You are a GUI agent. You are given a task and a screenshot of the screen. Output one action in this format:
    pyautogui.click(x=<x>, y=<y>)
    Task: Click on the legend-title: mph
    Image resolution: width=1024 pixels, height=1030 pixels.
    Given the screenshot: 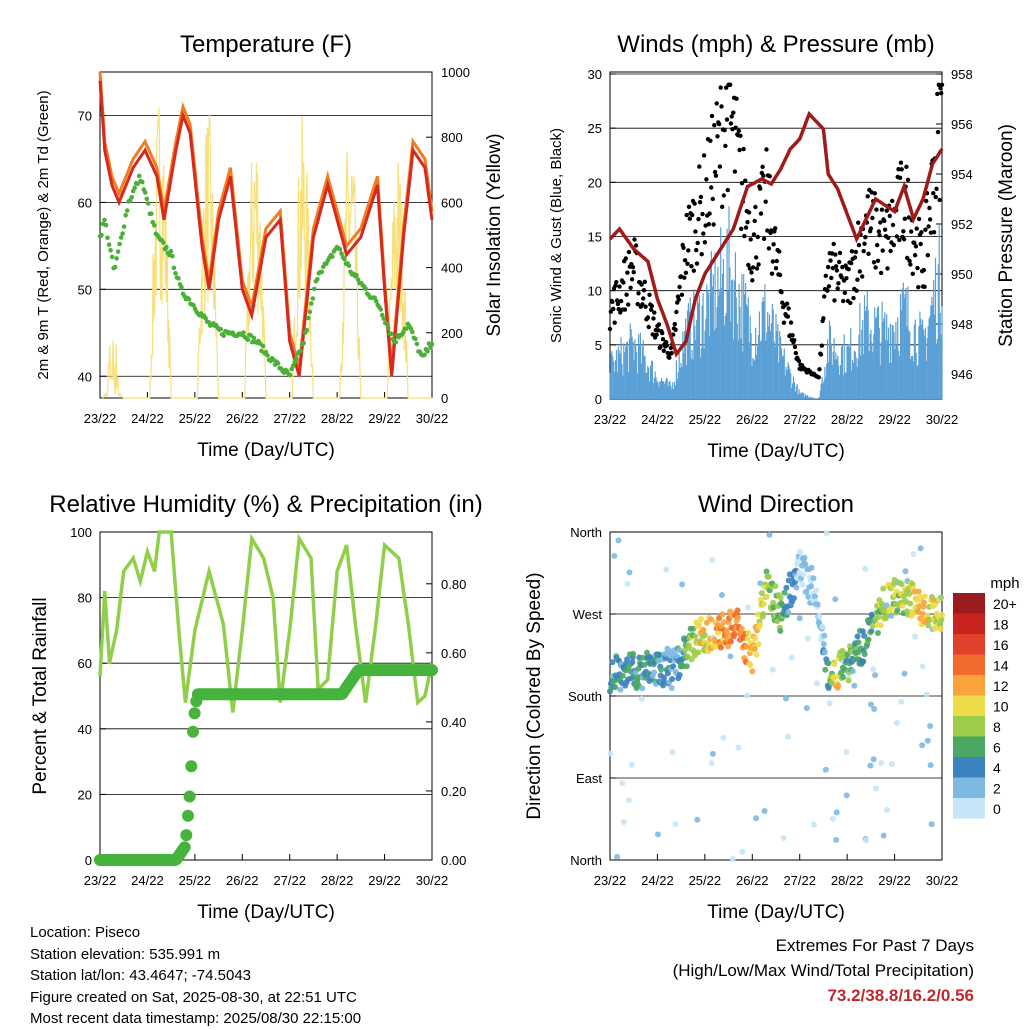 What is the action you would take?
    pyautogui.click(x=1004, y=583)
    